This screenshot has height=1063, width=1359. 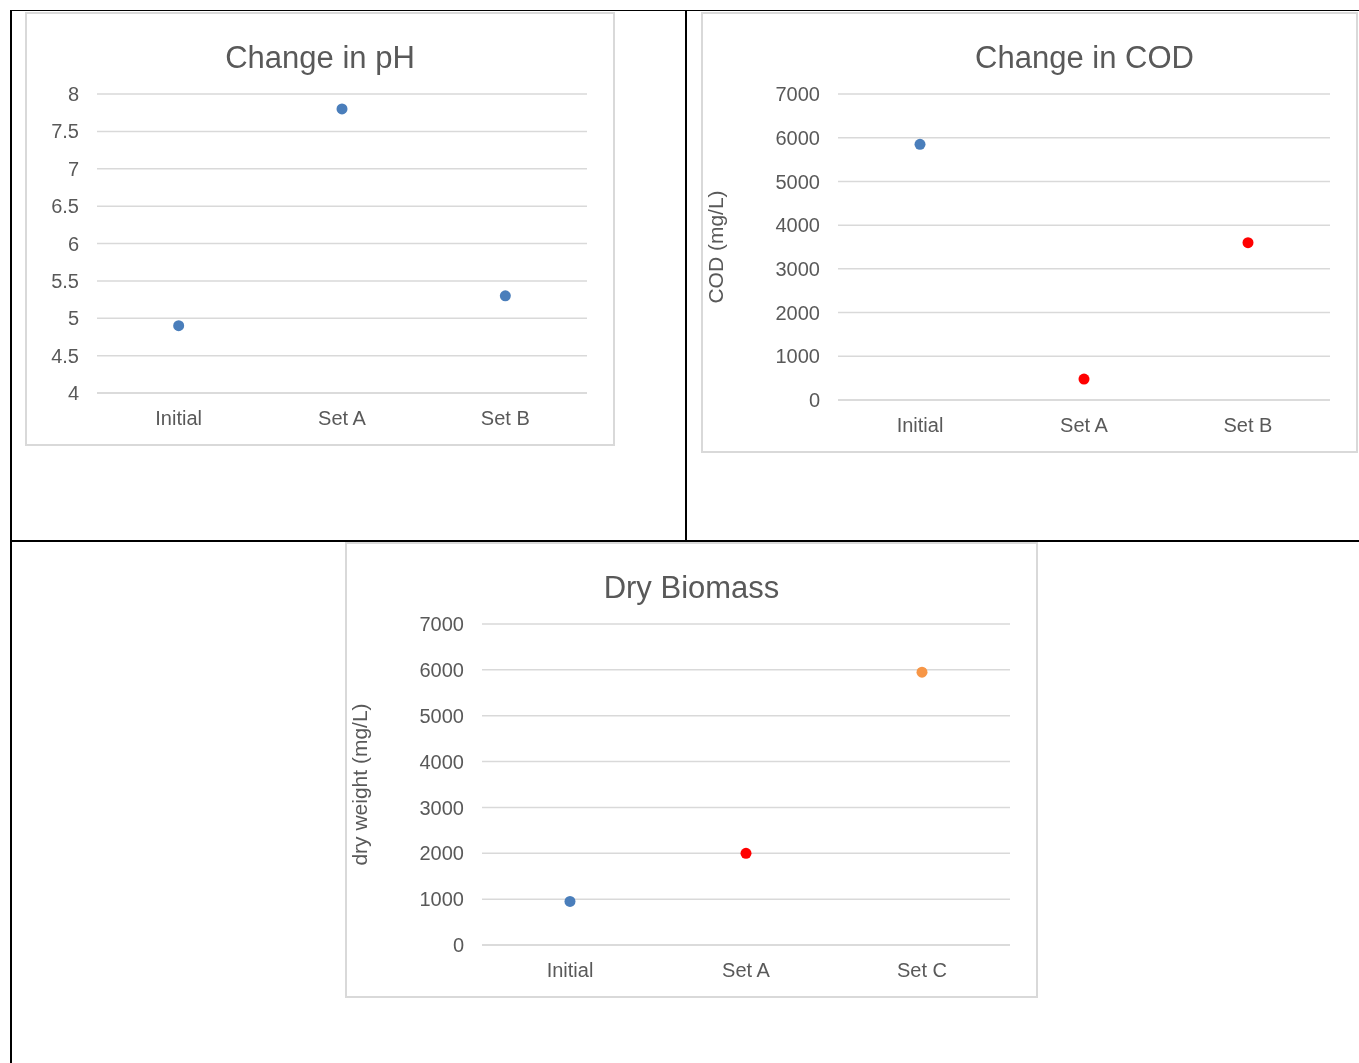 I want to click on y-tick-label: 4, so click(x=73, y=393).